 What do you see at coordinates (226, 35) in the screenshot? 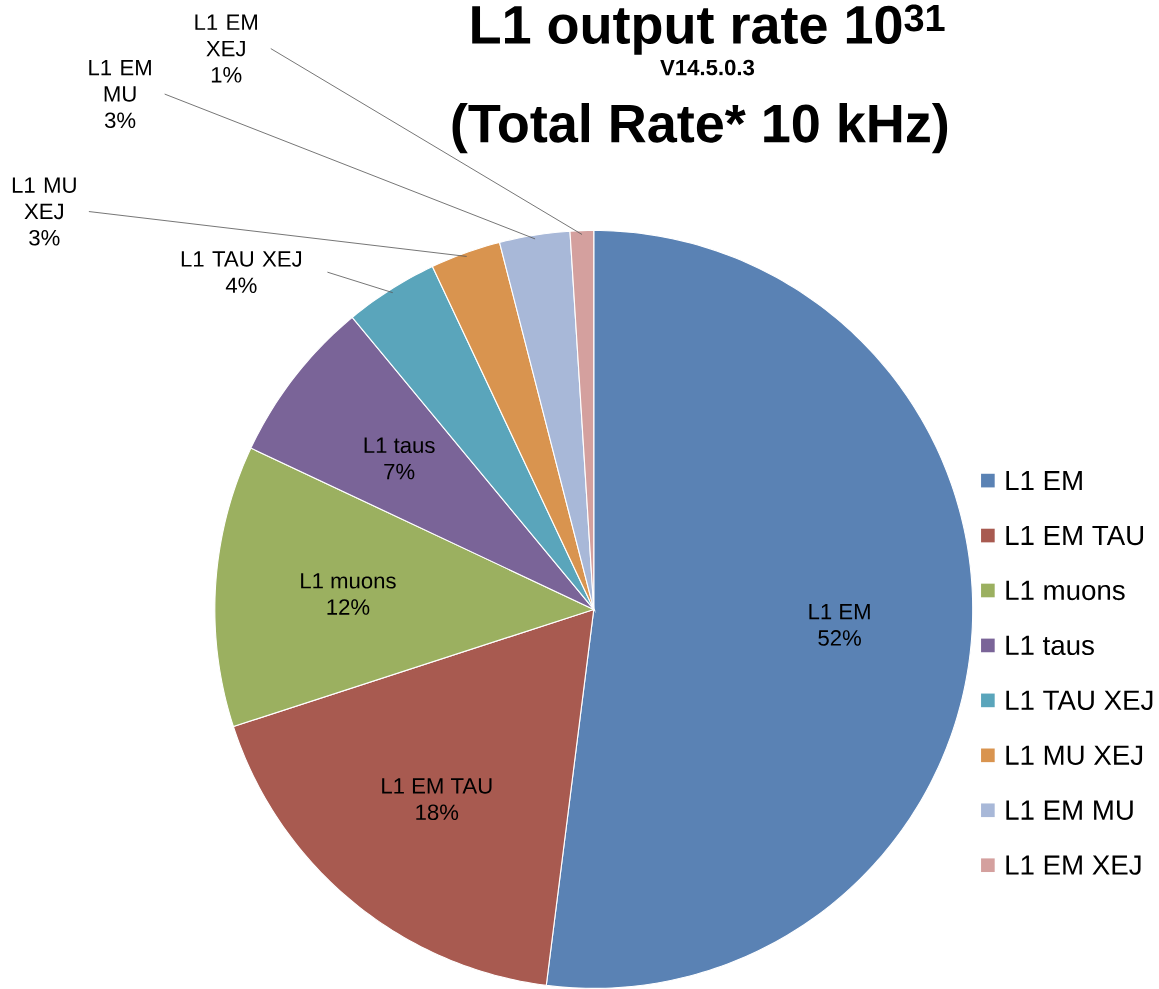
I see `slice-label: L1 EM XEJ` at bounding box center [226, 35].